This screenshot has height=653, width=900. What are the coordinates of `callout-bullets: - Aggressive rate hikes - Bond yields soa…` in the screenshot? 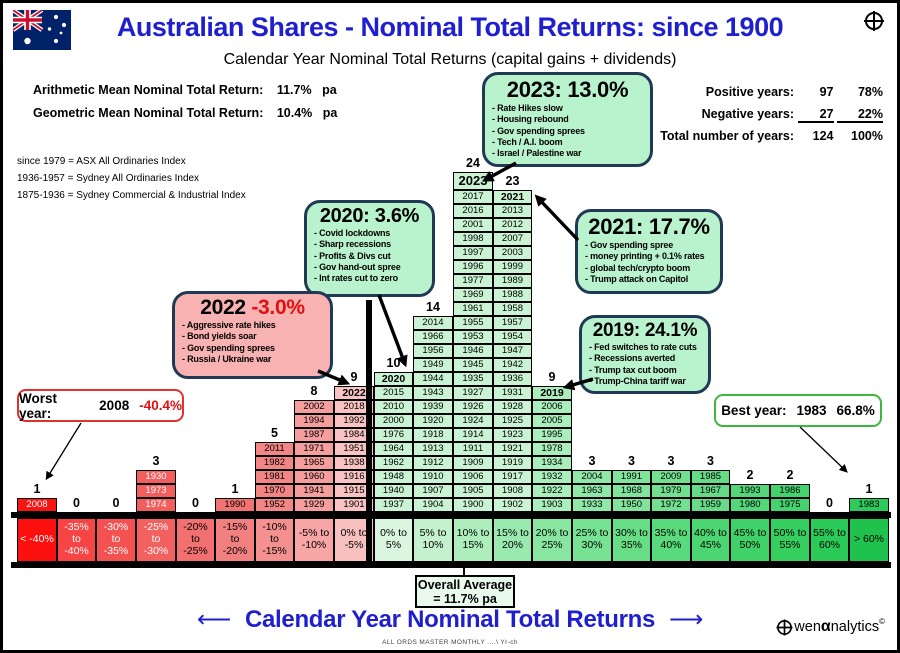 It's located at (252, 342).